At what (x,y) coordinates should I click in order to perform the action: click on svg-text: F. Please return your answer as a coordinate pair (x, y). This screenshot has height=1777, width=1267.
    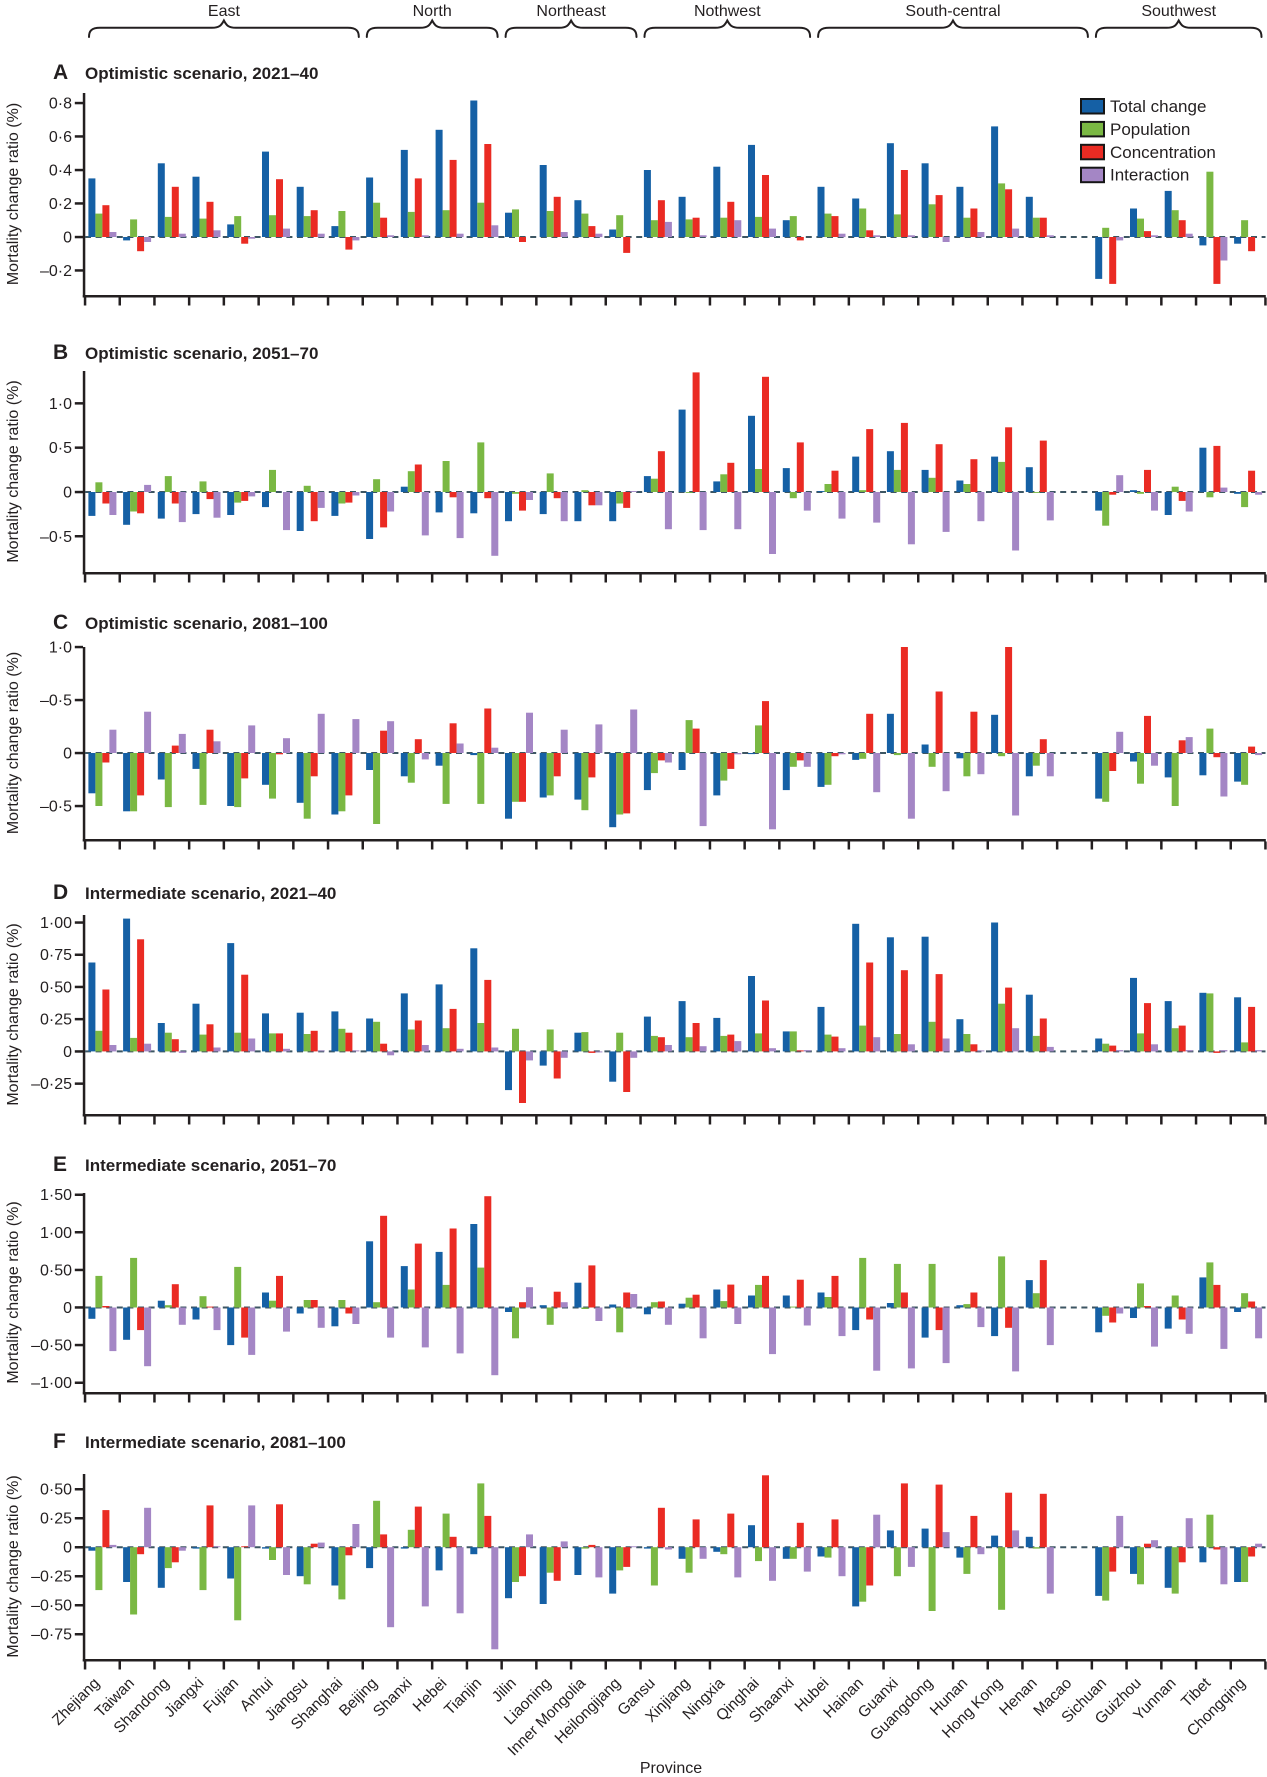
    Looking at the image, I should click on (59, 1441).